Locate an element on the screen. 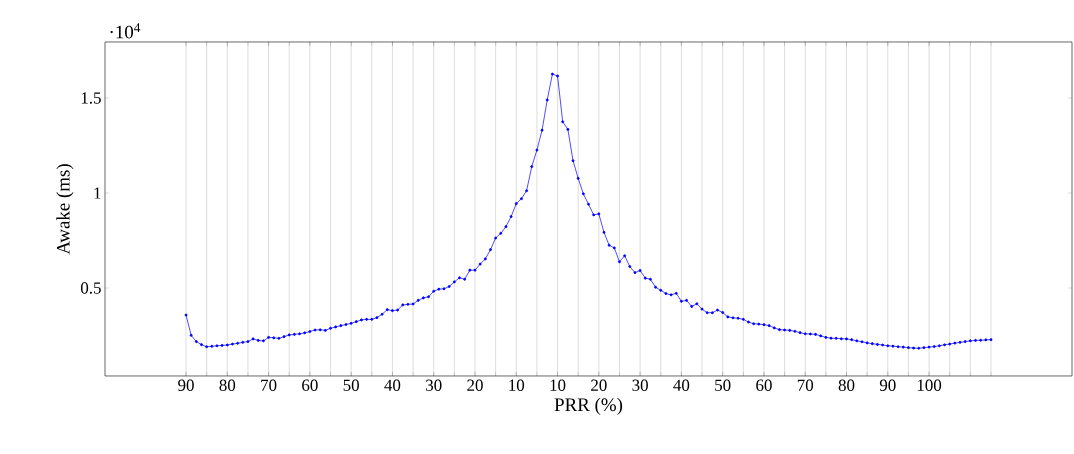  x-axis-title: PRR (%) is located at coordinates (588, 406).